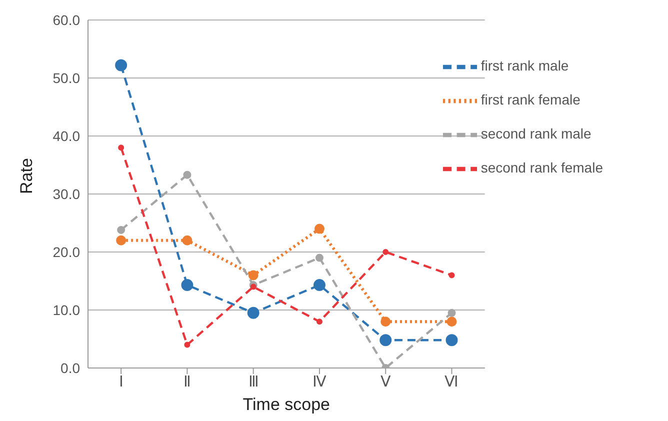 Image resolution: width=668 pixels, height=421 pixels. What do you see at coordinates (26, 176) in the screenshot?
I see `y-axis-title: Rate` at bounding box center [26, 176].